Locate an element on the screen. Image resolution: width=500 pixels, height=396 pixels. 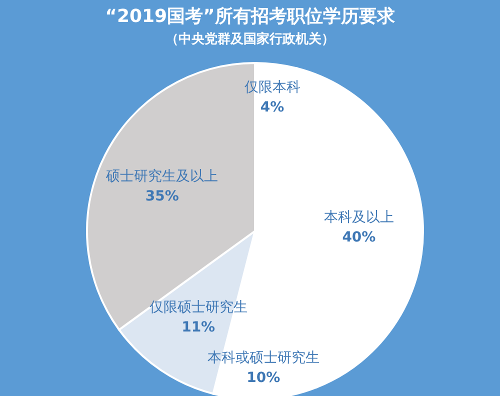
slice-label: 本科或硕士研究生 is located at coordinates (263, 358).